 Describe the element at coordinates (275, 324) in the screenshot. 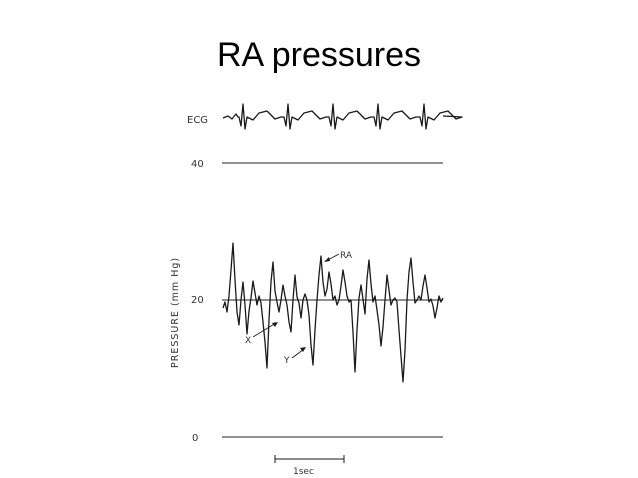

I see `x-arrowhead` at that location.